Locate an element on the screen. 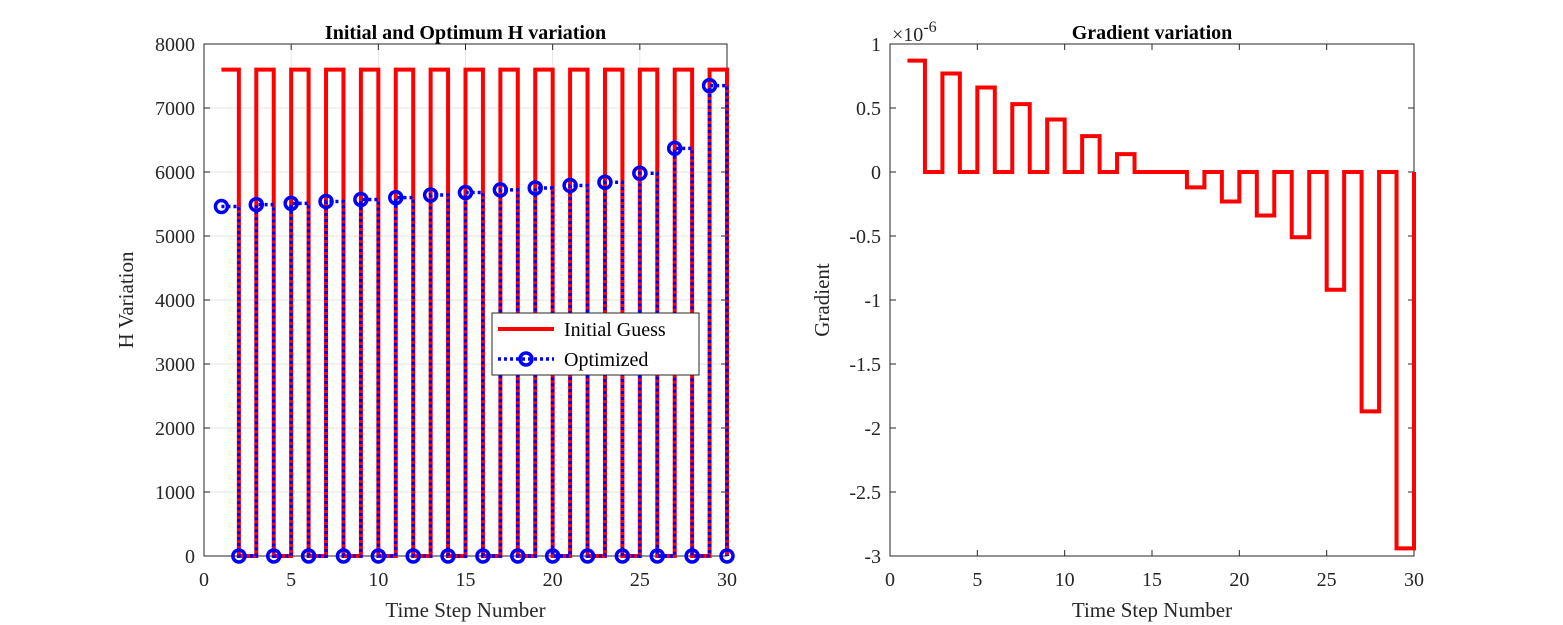  exponent-base: ×10 is located at coordinates (907, 35).